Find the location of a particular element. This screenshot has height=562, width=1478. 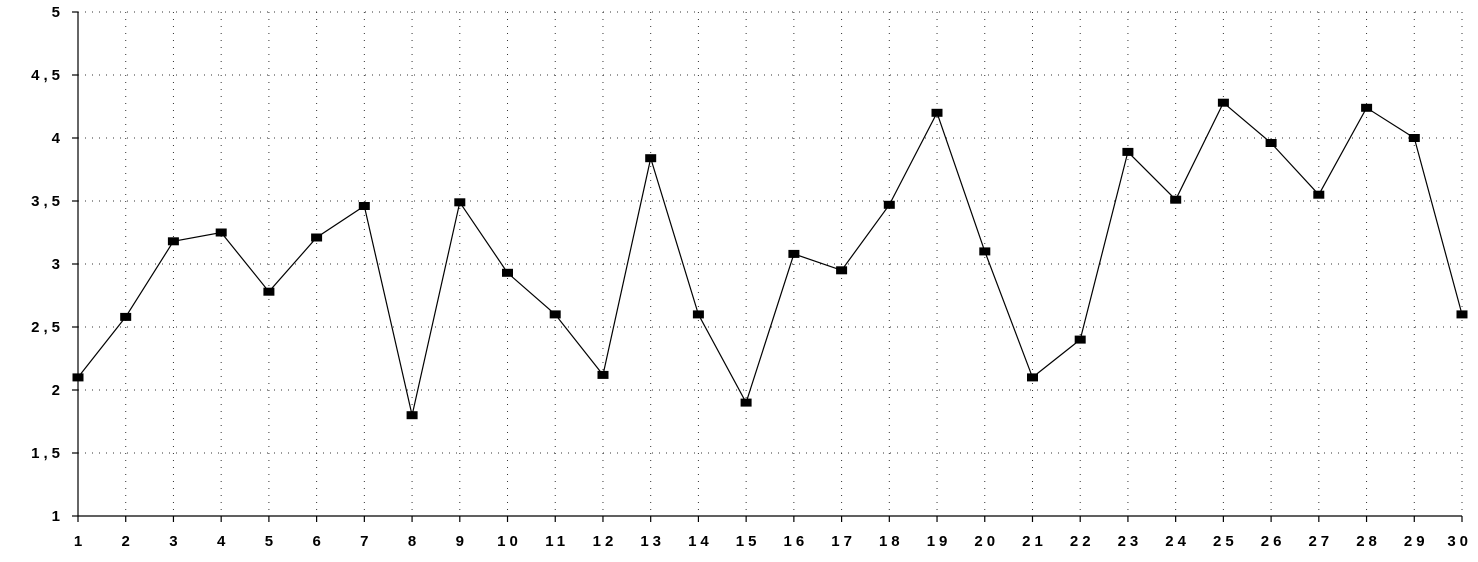

y-tick-label: 3 is located at coordinates (58, 264).